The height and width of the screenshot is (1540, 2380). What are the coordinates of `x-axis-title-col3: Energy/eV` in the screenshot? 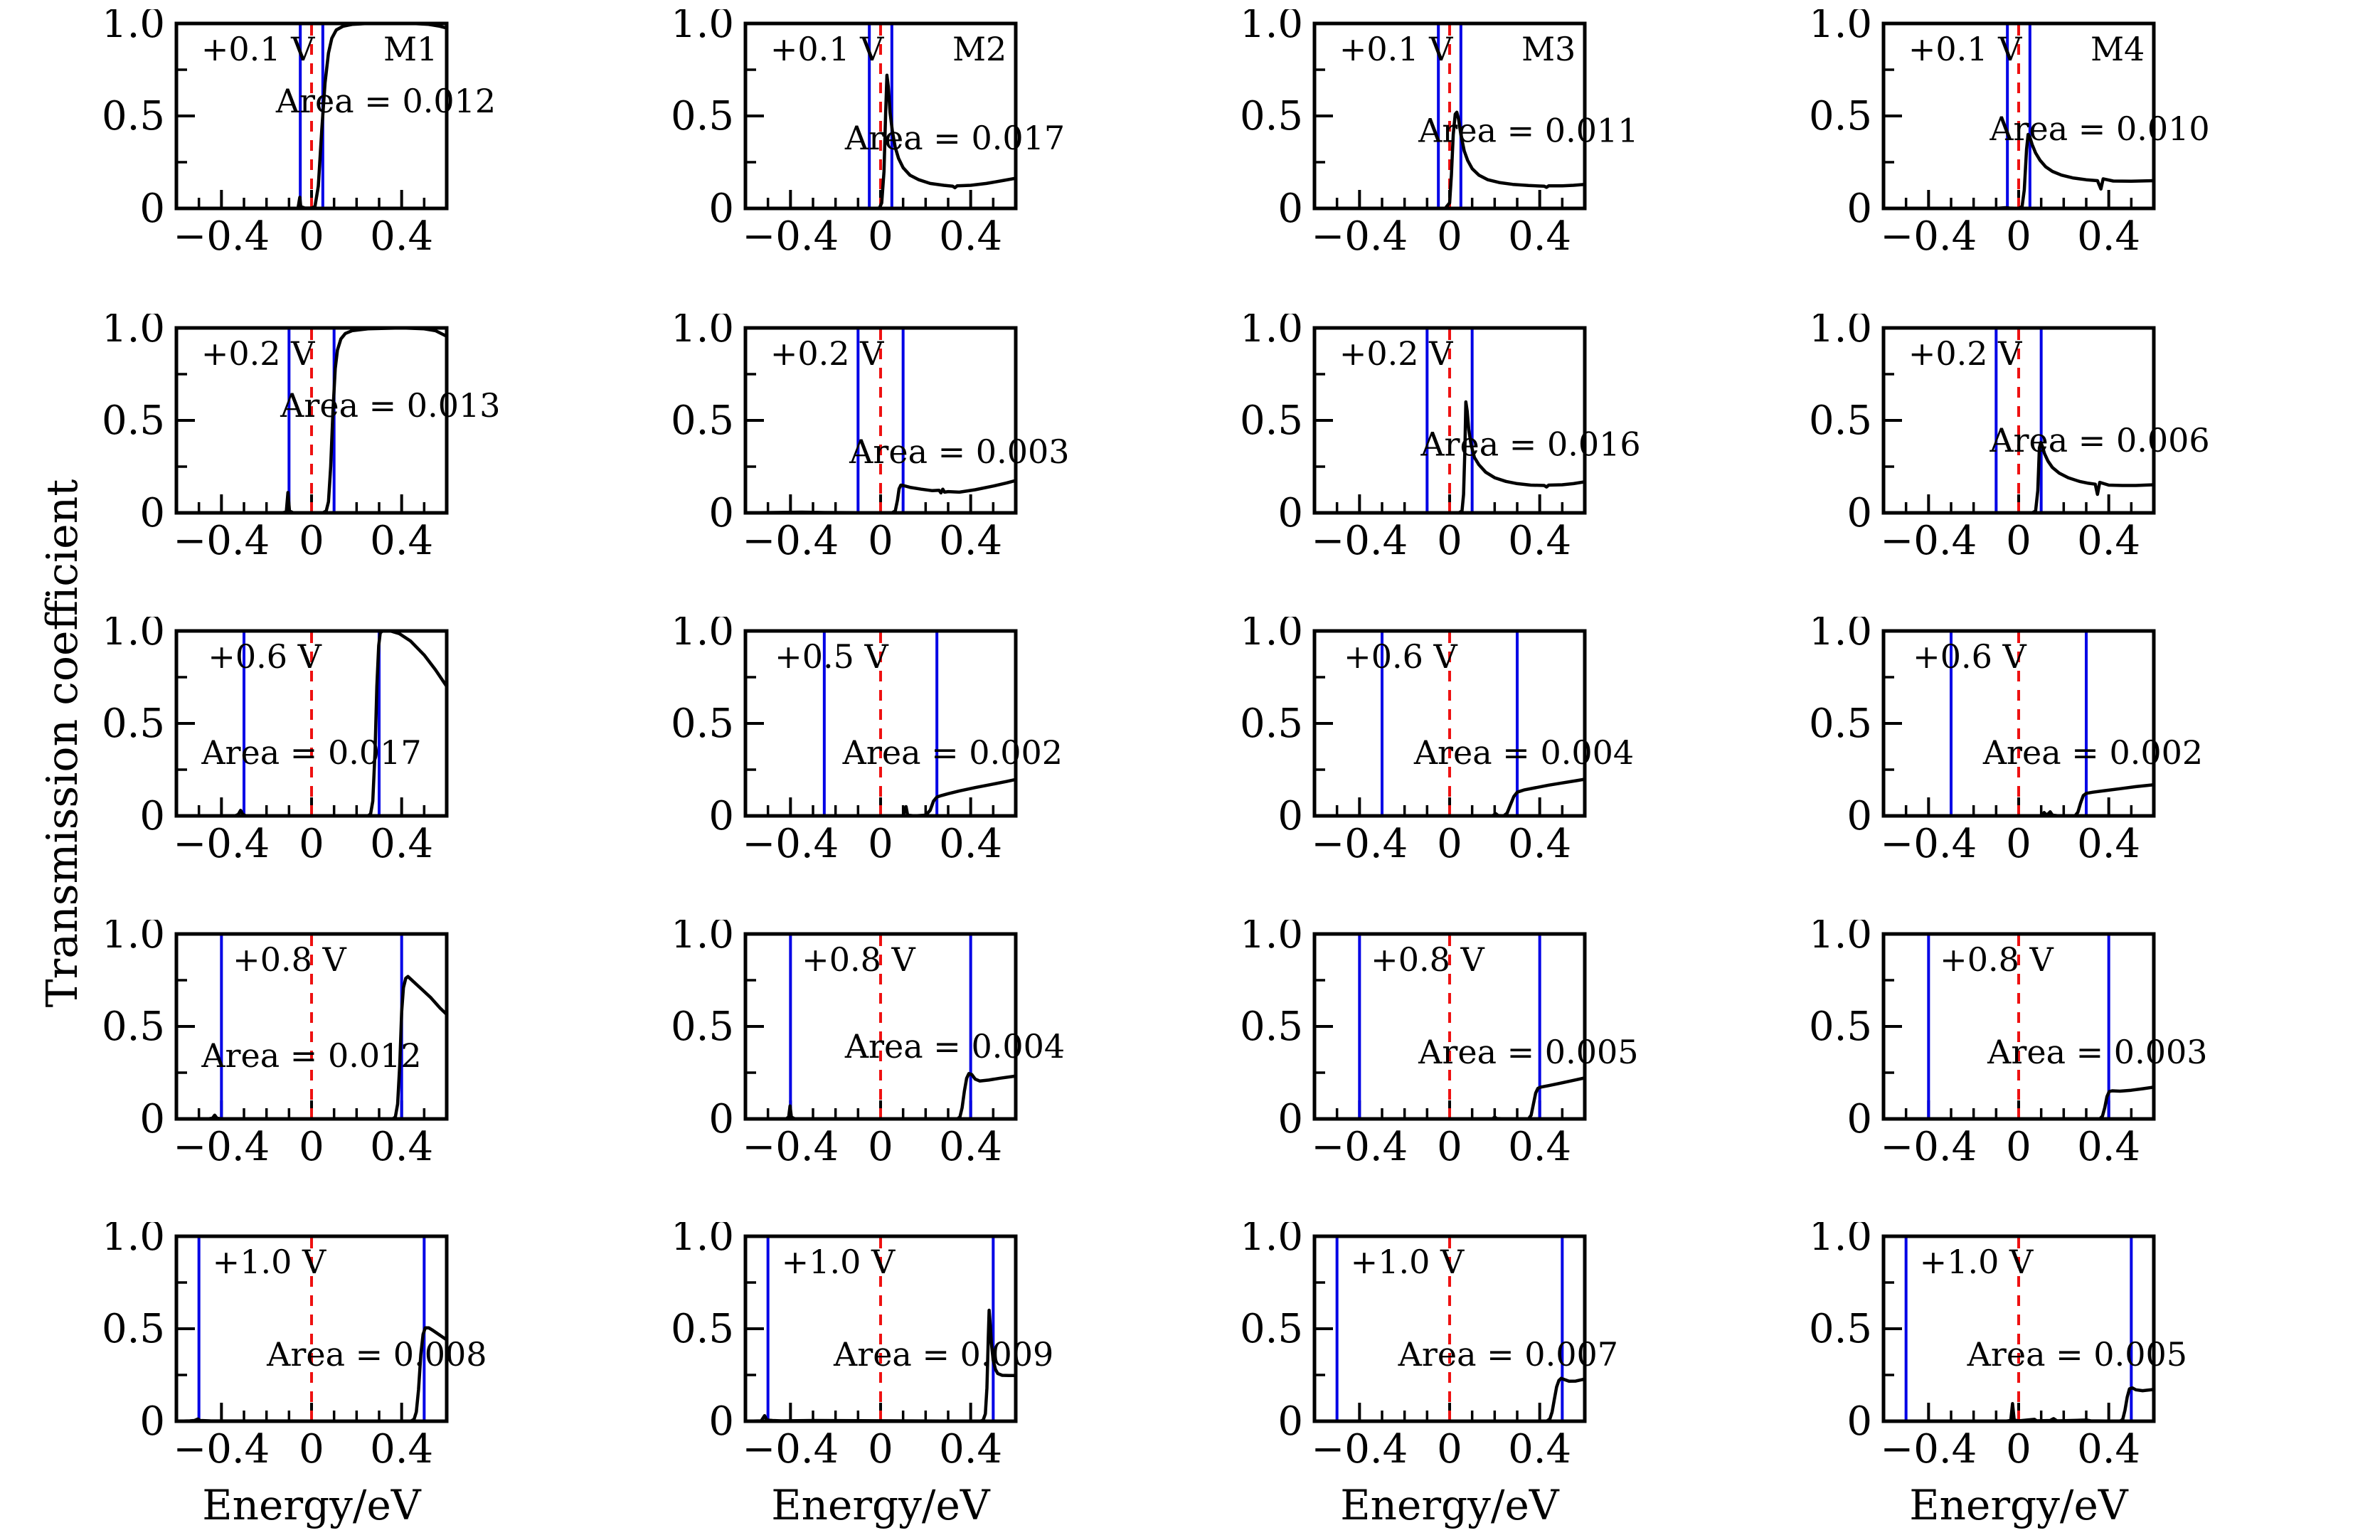 It's located at (1449, 1505).